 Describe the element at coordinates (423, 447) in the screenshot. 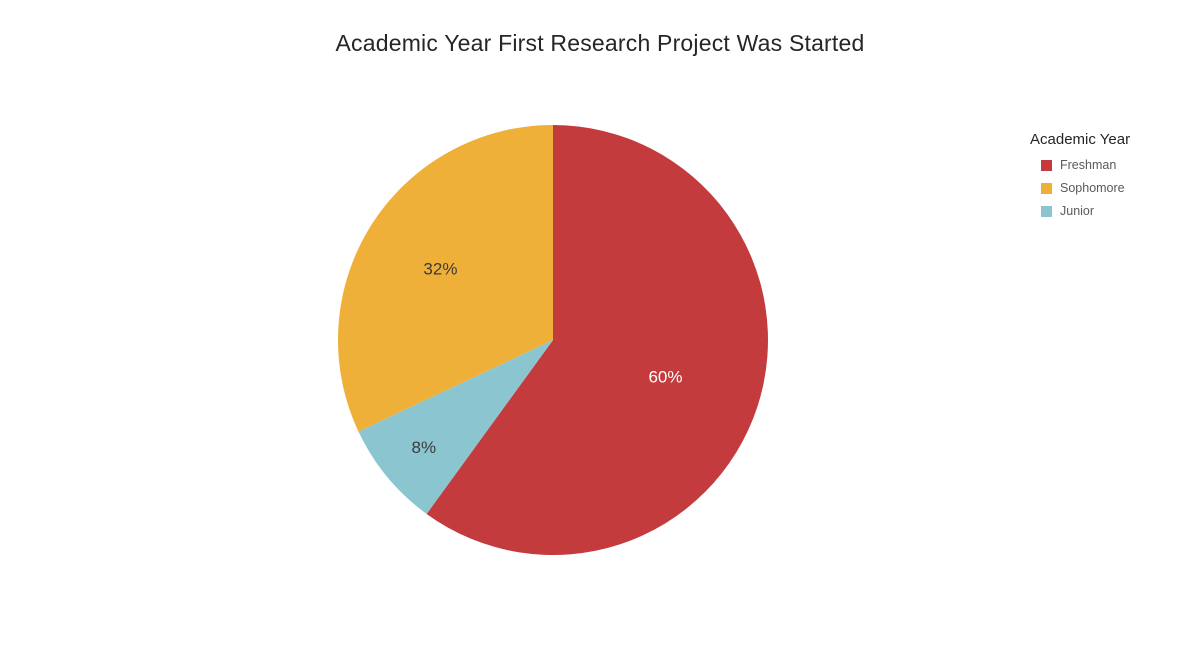

I see `pie-label-junior: 8%` at that location.